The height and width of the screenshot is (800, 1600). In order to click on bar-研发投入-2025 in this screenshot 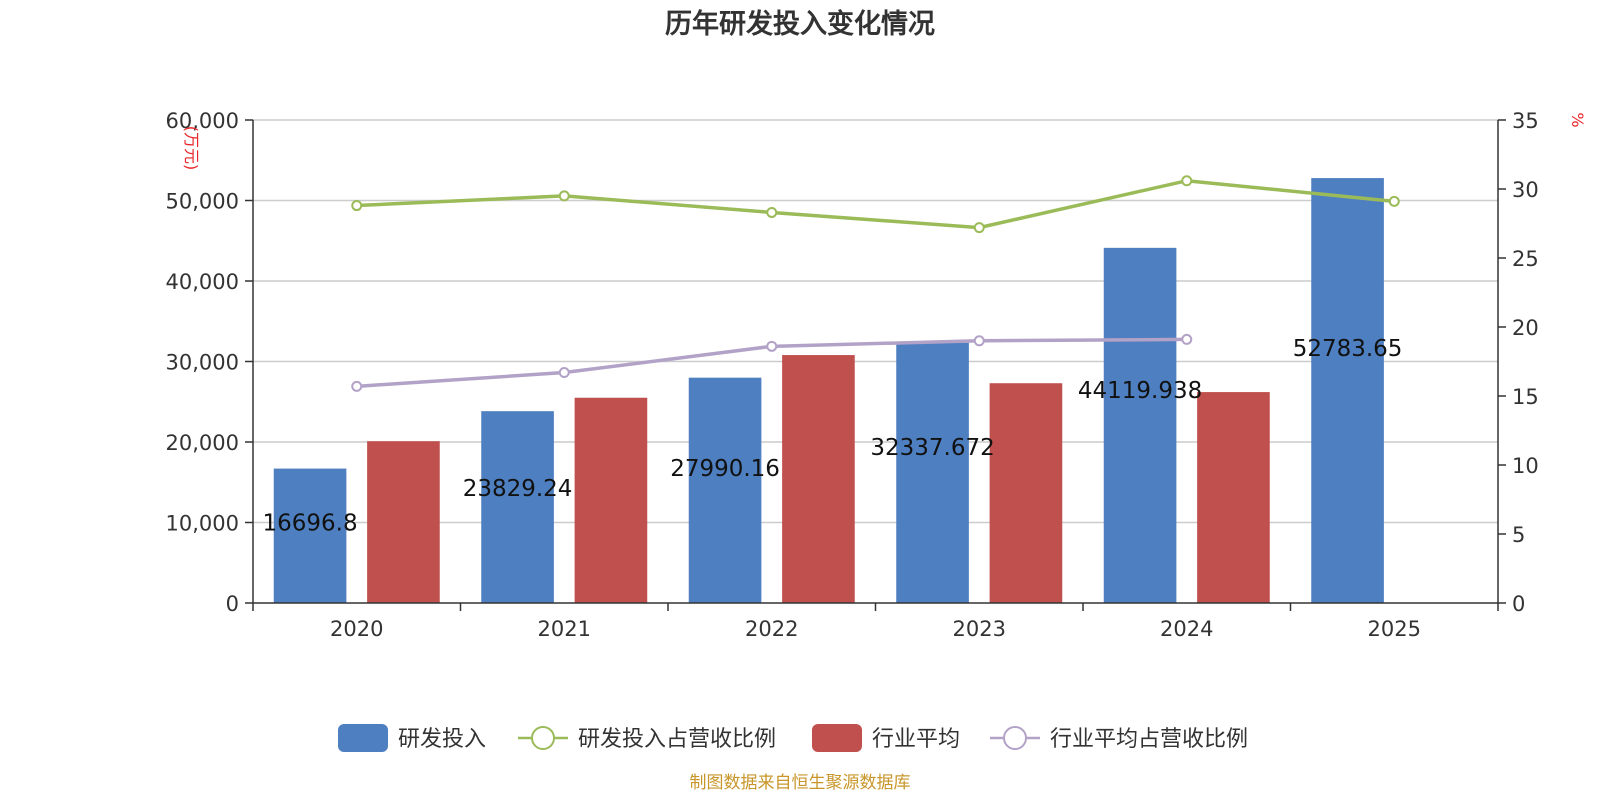, I will do `click(1347, 390)`.